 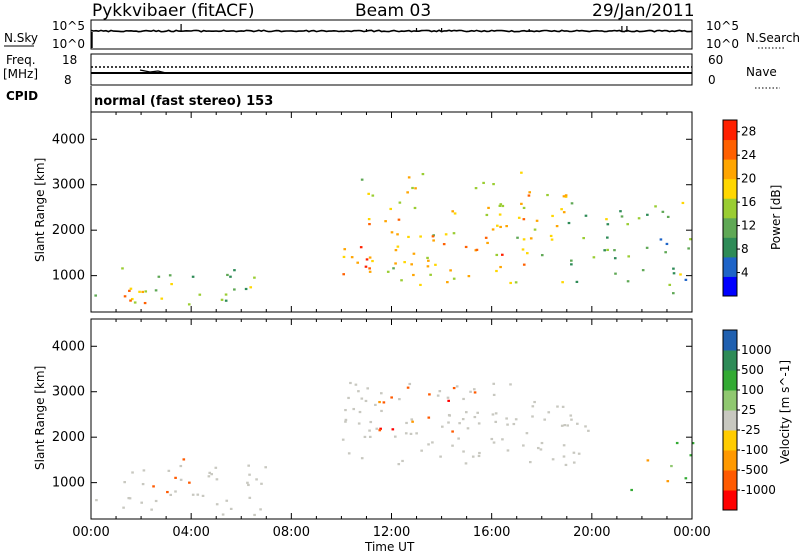 I want to click on velocity-ylabel: Slant Range [km], so click(x=40, y=418).